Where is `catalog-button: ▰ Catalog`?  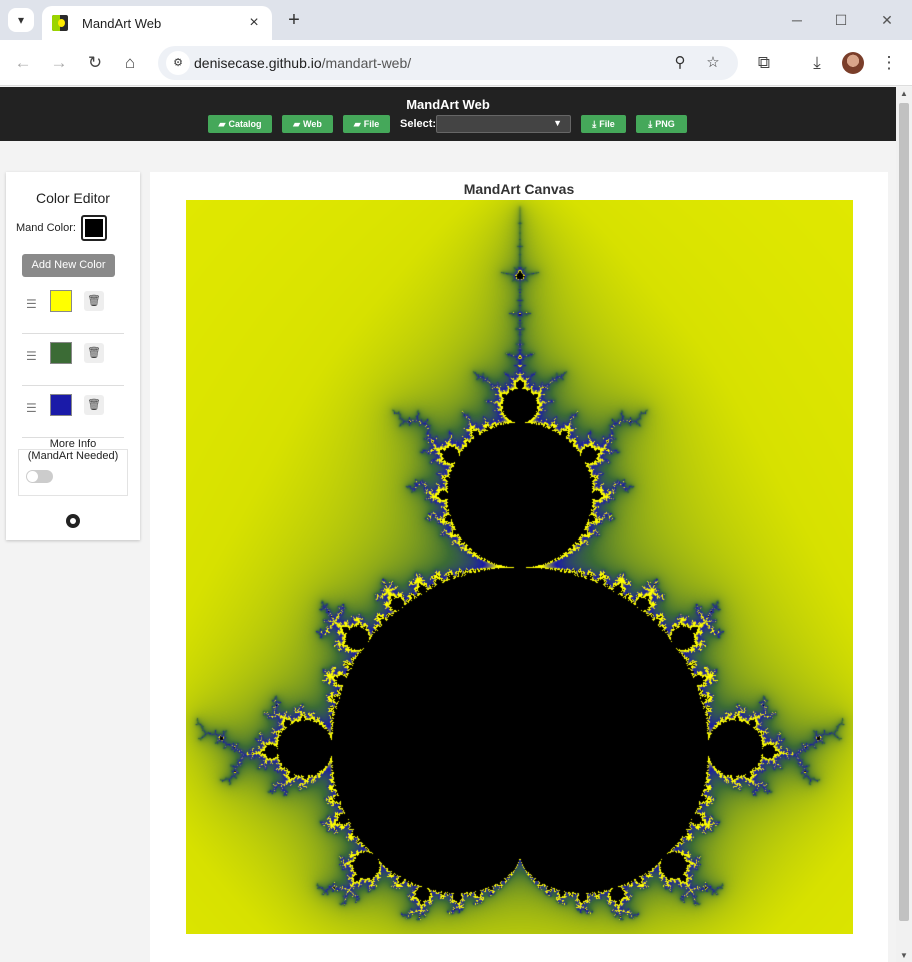
catalog-button: ▰ Catalog is located at coordinates (240, 124).